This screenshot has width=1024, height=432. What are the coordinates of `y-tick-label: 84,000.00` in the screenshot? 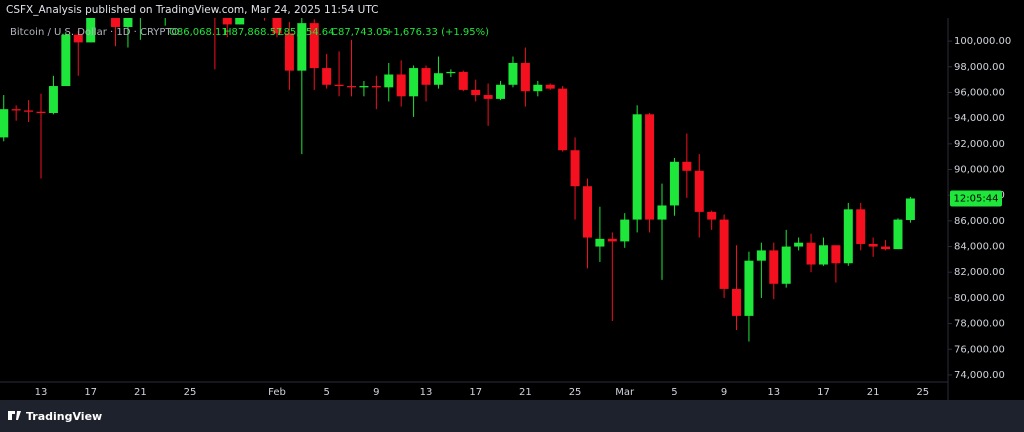 It's located at (979, 247).